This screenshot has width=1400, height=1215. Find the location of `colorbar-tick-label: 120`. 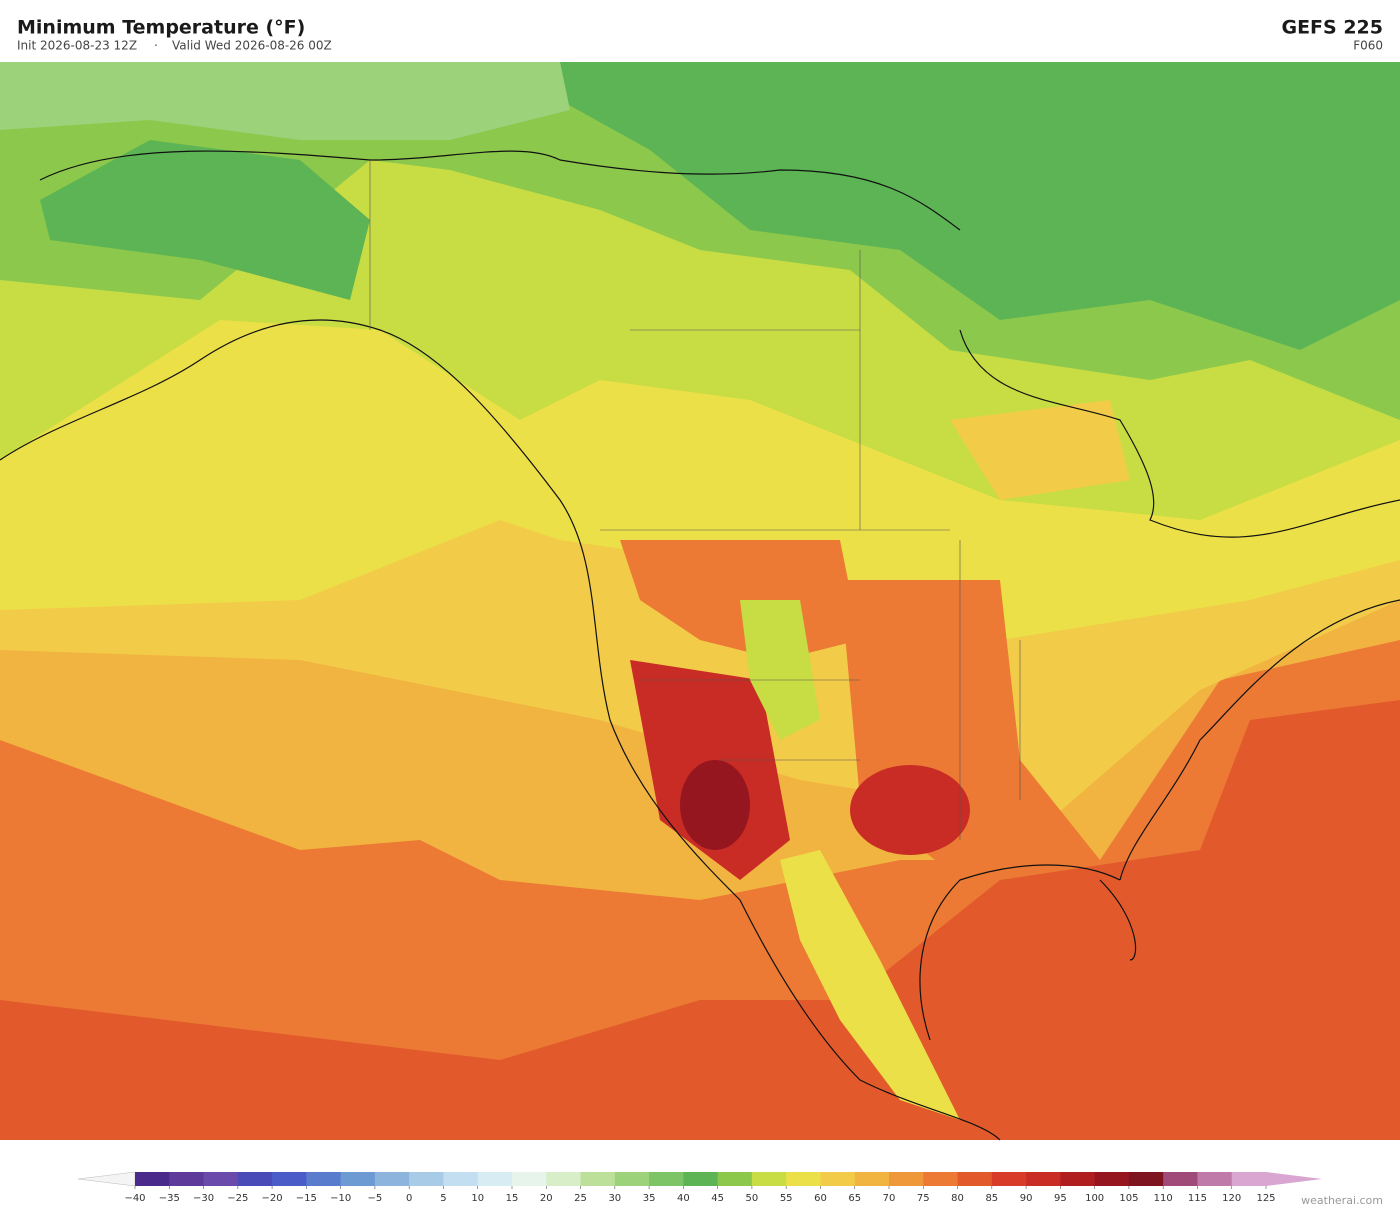

colorbar-tick-label: 120 is located at coordinates (1231, 1198).